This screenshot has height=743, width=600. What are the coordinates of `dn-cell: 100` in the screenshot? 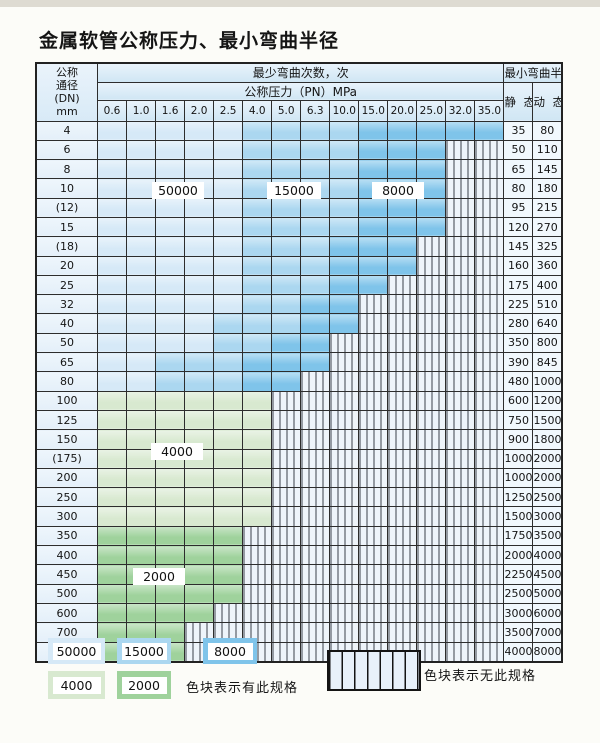 It's located at (66, 400).